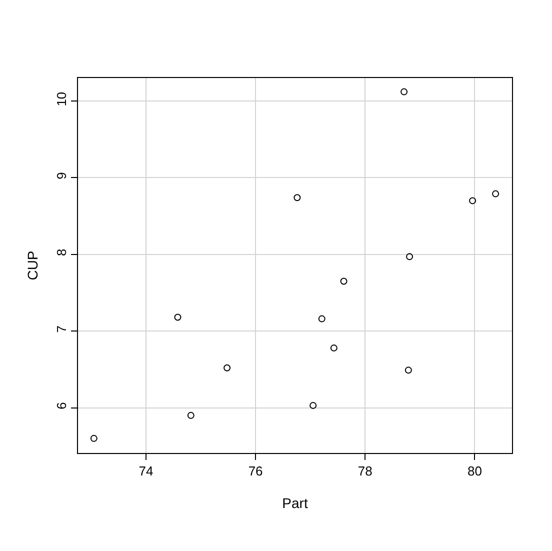  I want to click on y-tick-label: 6, so click(61, 406).